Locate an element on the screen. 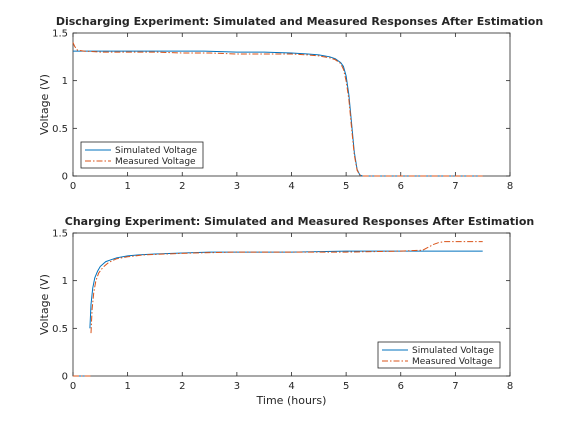 This screenshot has width=564, height=423. x-axis-label: Time (hours) is located at coordinates (291, 400).